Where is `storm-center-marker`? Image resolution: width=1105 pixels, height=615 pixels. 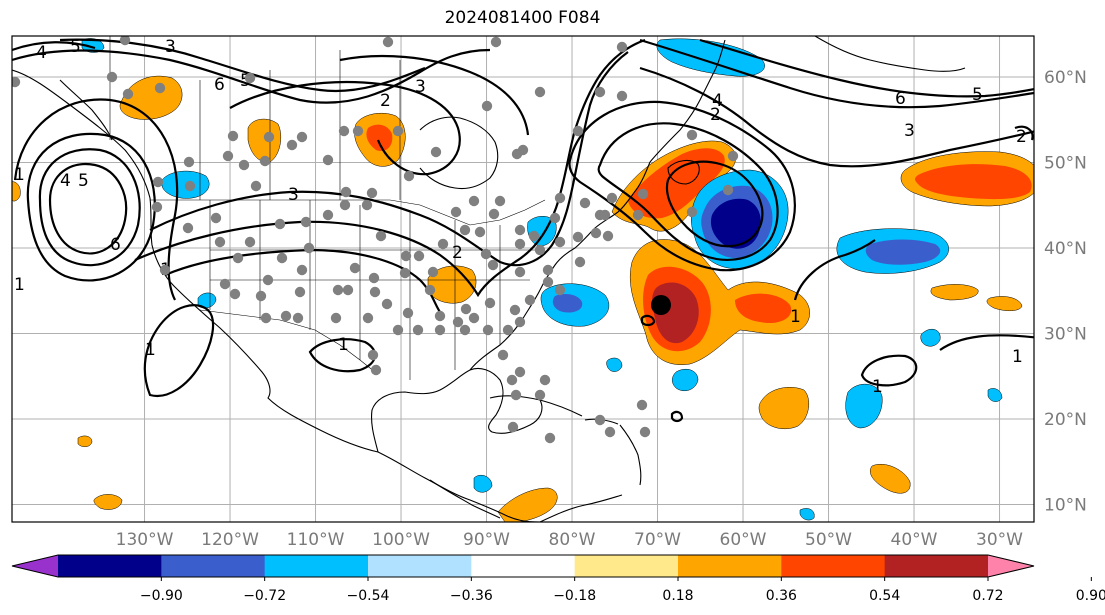
storm-center-marker is located at coordinates (661, 305).